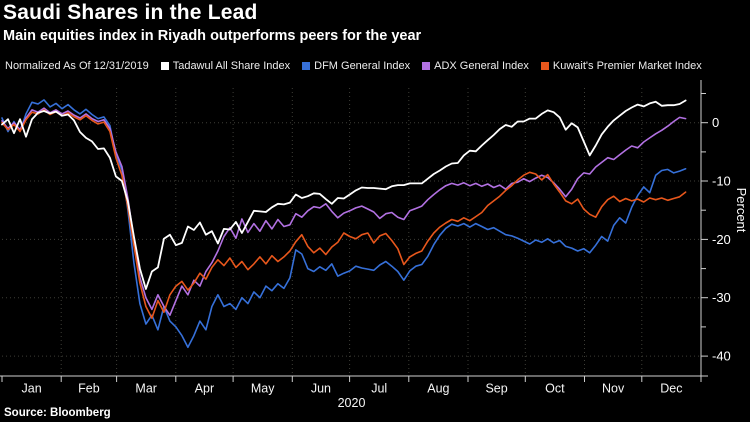 This screenshot has height=422, width=750. I want to click on y-tick-label: 0, so click(715, 122).